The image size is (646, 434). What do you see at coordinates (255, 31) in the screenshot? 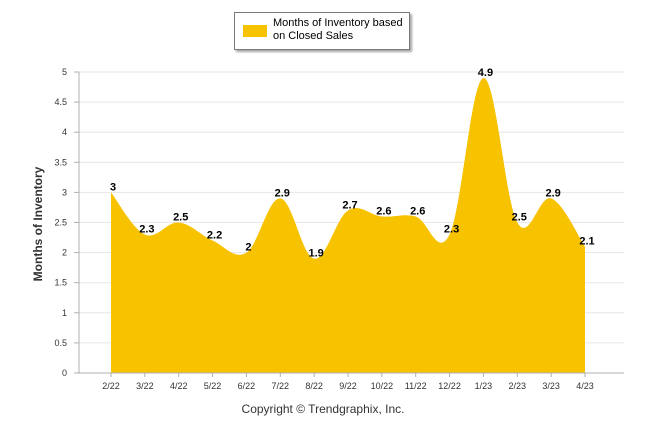
I see `legend-swatch` at bounding box center [255, 31].